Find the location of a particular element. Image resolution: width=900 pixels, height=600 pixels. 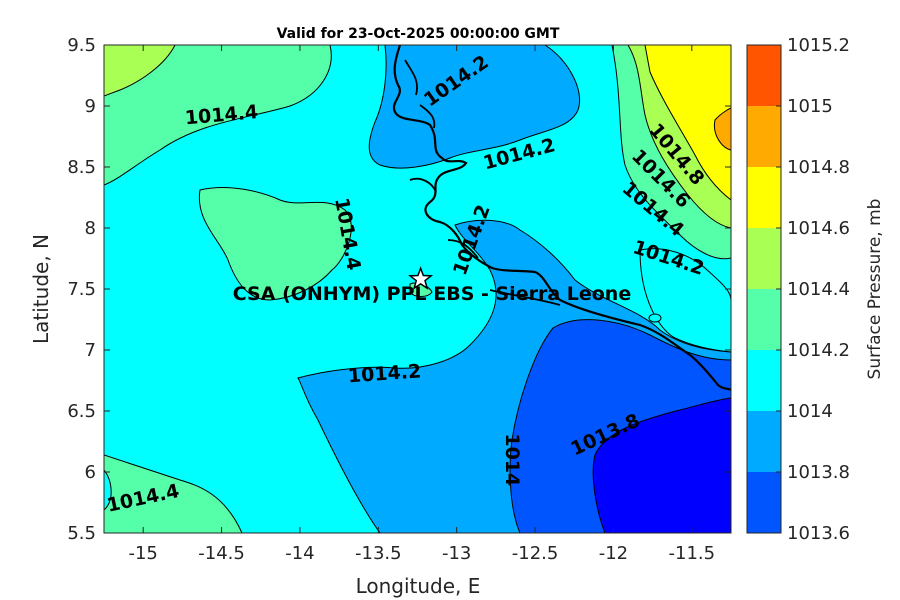

contour-fill-1014-6-nw is located at coordinates (140, 71).